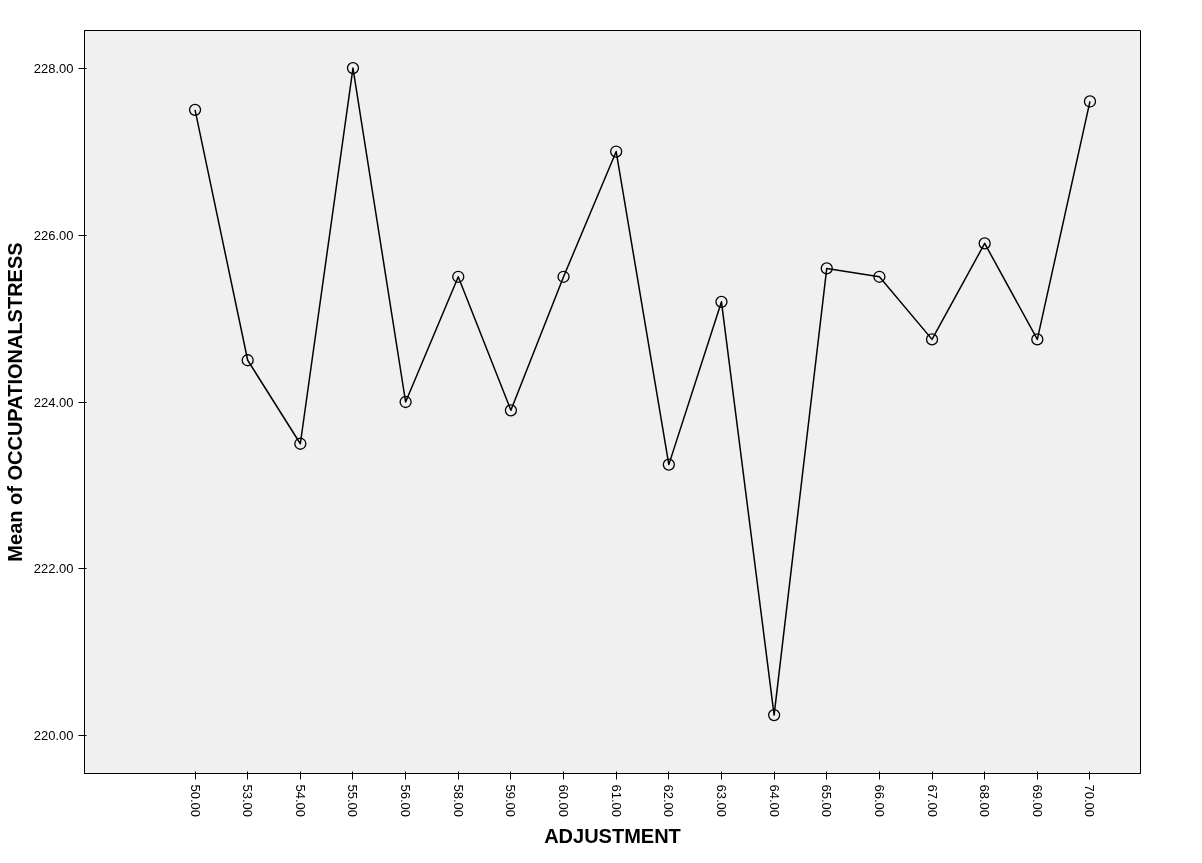  Describe the element at coordinates (932, 801) in the screenshot. I see `x-tick-label: 67.00` at that location.